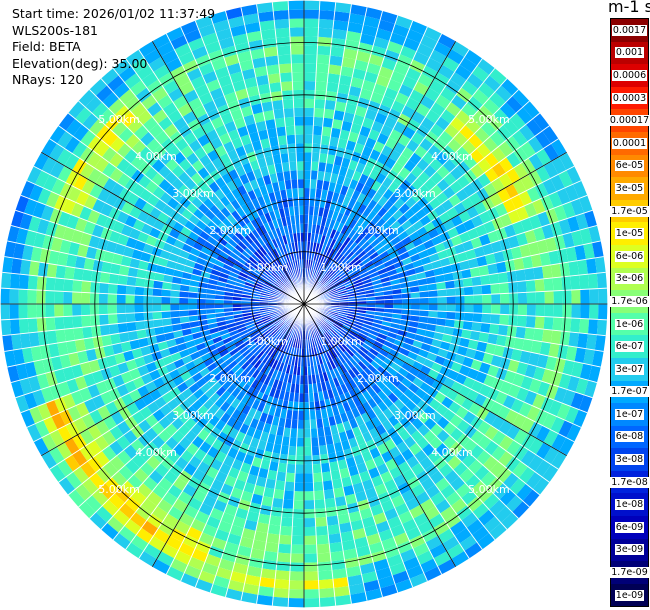 This screenshot has height=610, width=650. I want to click on colorbar-tick-label: 6e-06, so click(629, 256).